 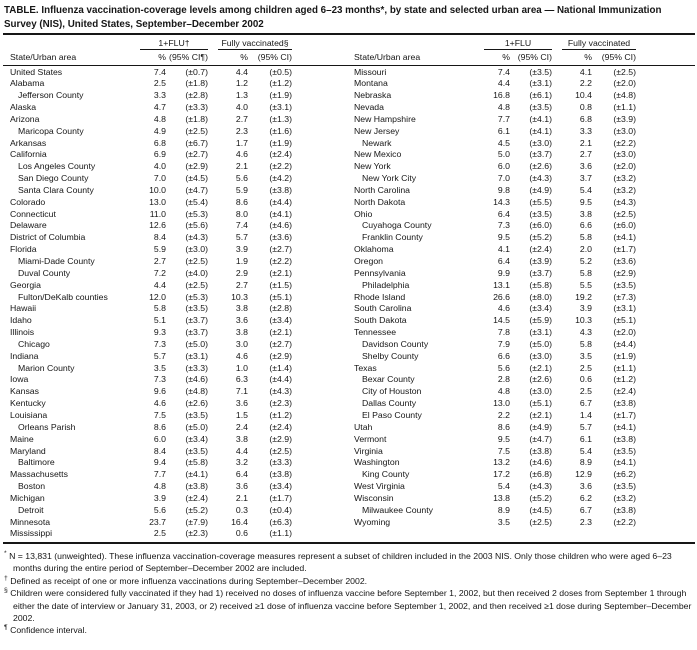 I want to click on fully-vaccinated-percent: 5.5, so click(x=585, y=284).